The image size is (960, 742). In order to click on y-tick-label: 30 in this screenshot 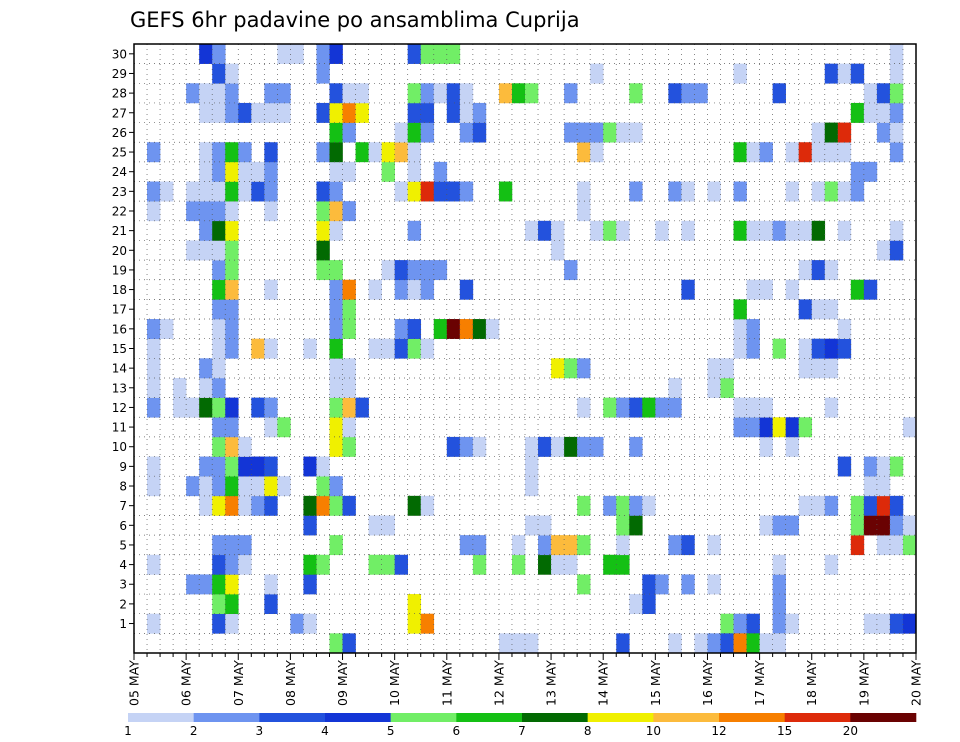, I will do `click(119, 54)`.